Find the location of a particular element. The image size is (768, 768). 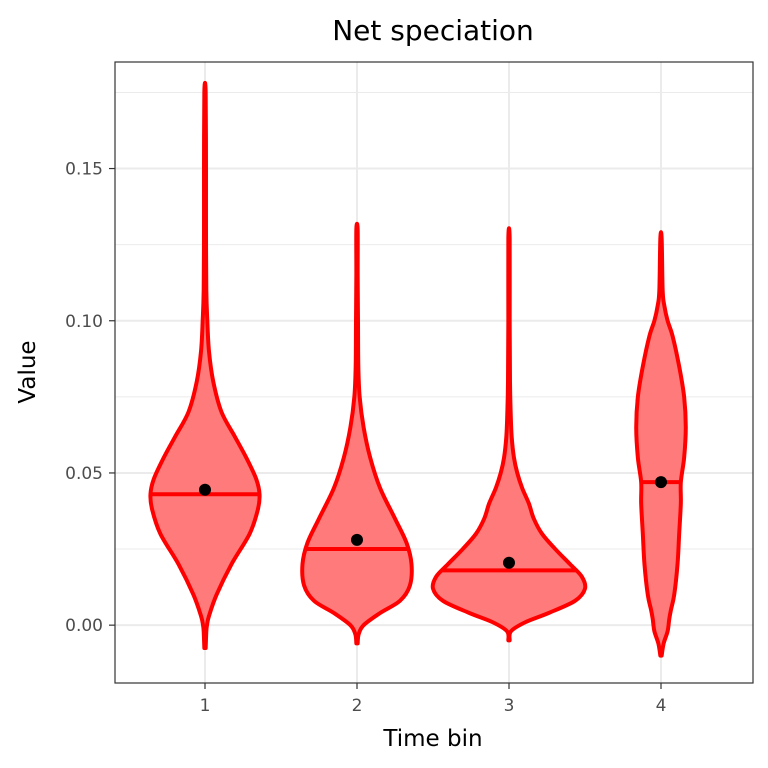

chart-title: Net speciation is located at coordinates (433, 30).